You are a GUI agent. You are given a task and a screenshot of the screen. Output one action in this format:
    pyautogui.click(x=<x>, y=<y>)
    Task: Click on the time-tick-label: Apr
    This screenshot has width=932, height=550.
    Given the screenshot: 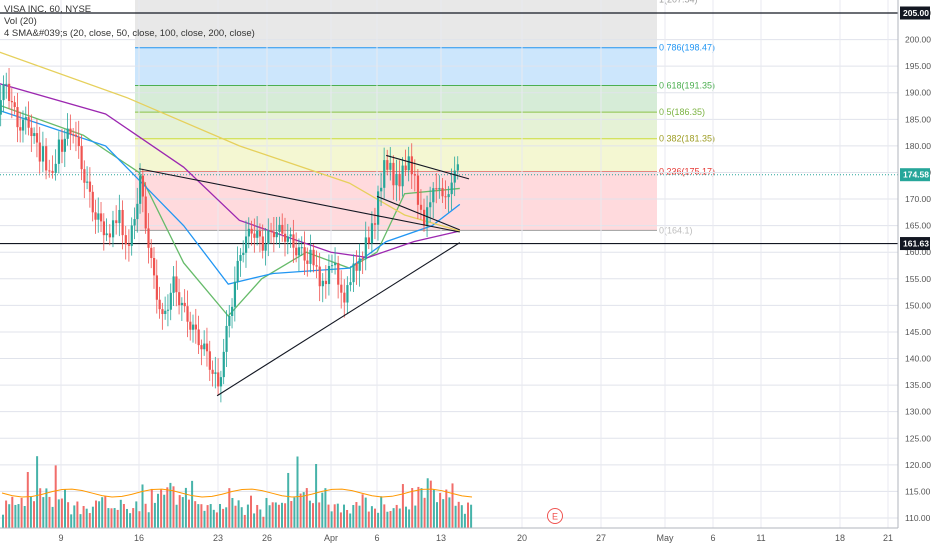 What is the action you would take?
    pyautogui.click(x=331, y=538)
    